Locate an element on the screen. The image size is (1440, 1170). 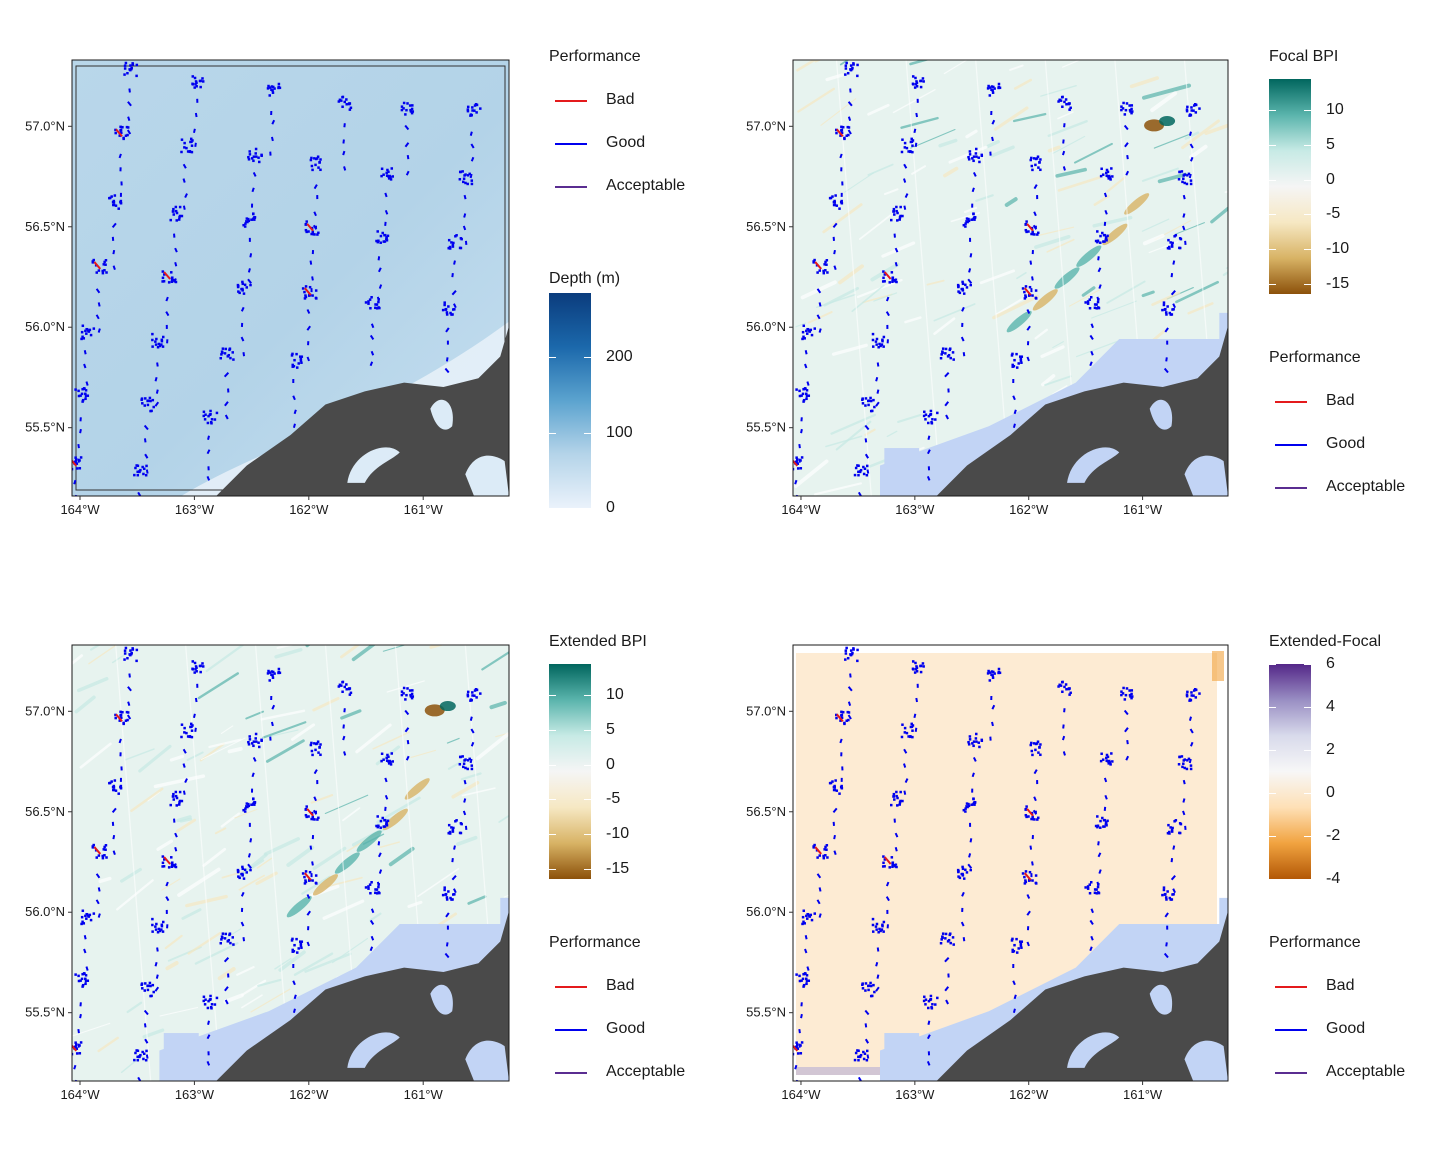
colorbar-tick-label: -15 is located at coordinates (1338, 283).